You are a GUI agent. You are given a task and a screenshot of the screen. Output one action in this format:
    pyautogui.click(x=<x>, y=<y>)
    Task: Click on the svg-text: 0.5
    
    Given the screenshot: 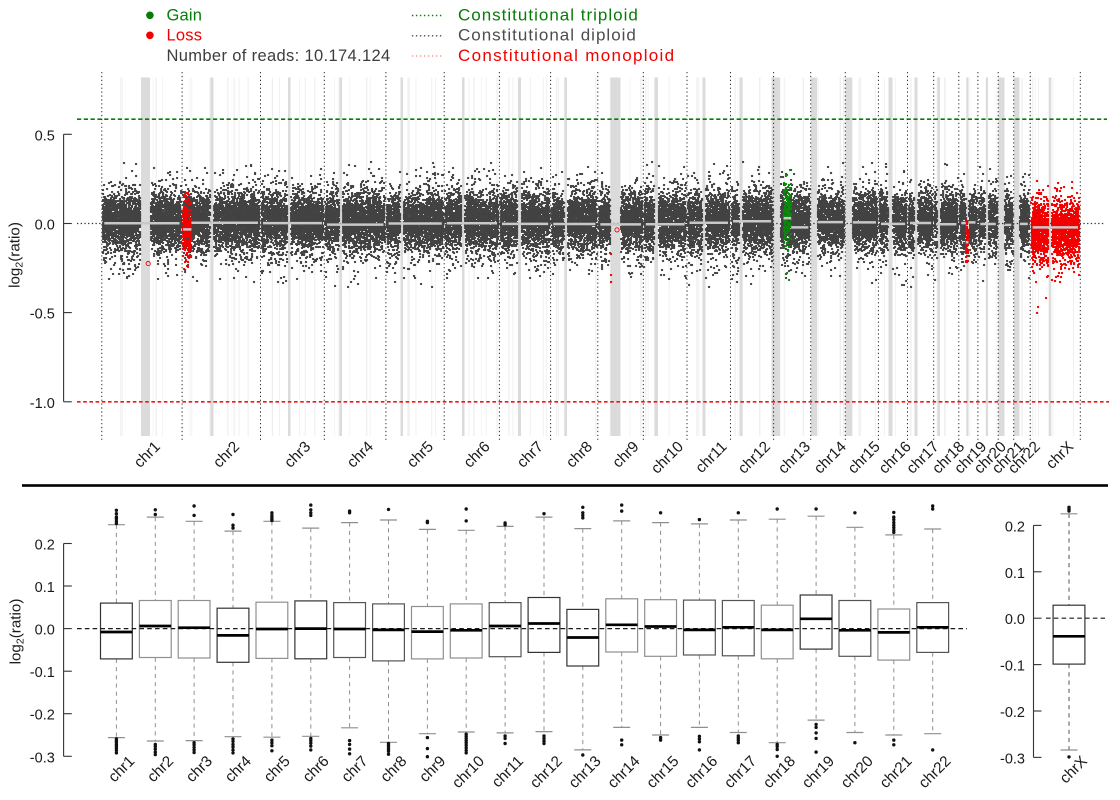 What is the action you would take?
    pyautogui.click(x=45, y=136)
    